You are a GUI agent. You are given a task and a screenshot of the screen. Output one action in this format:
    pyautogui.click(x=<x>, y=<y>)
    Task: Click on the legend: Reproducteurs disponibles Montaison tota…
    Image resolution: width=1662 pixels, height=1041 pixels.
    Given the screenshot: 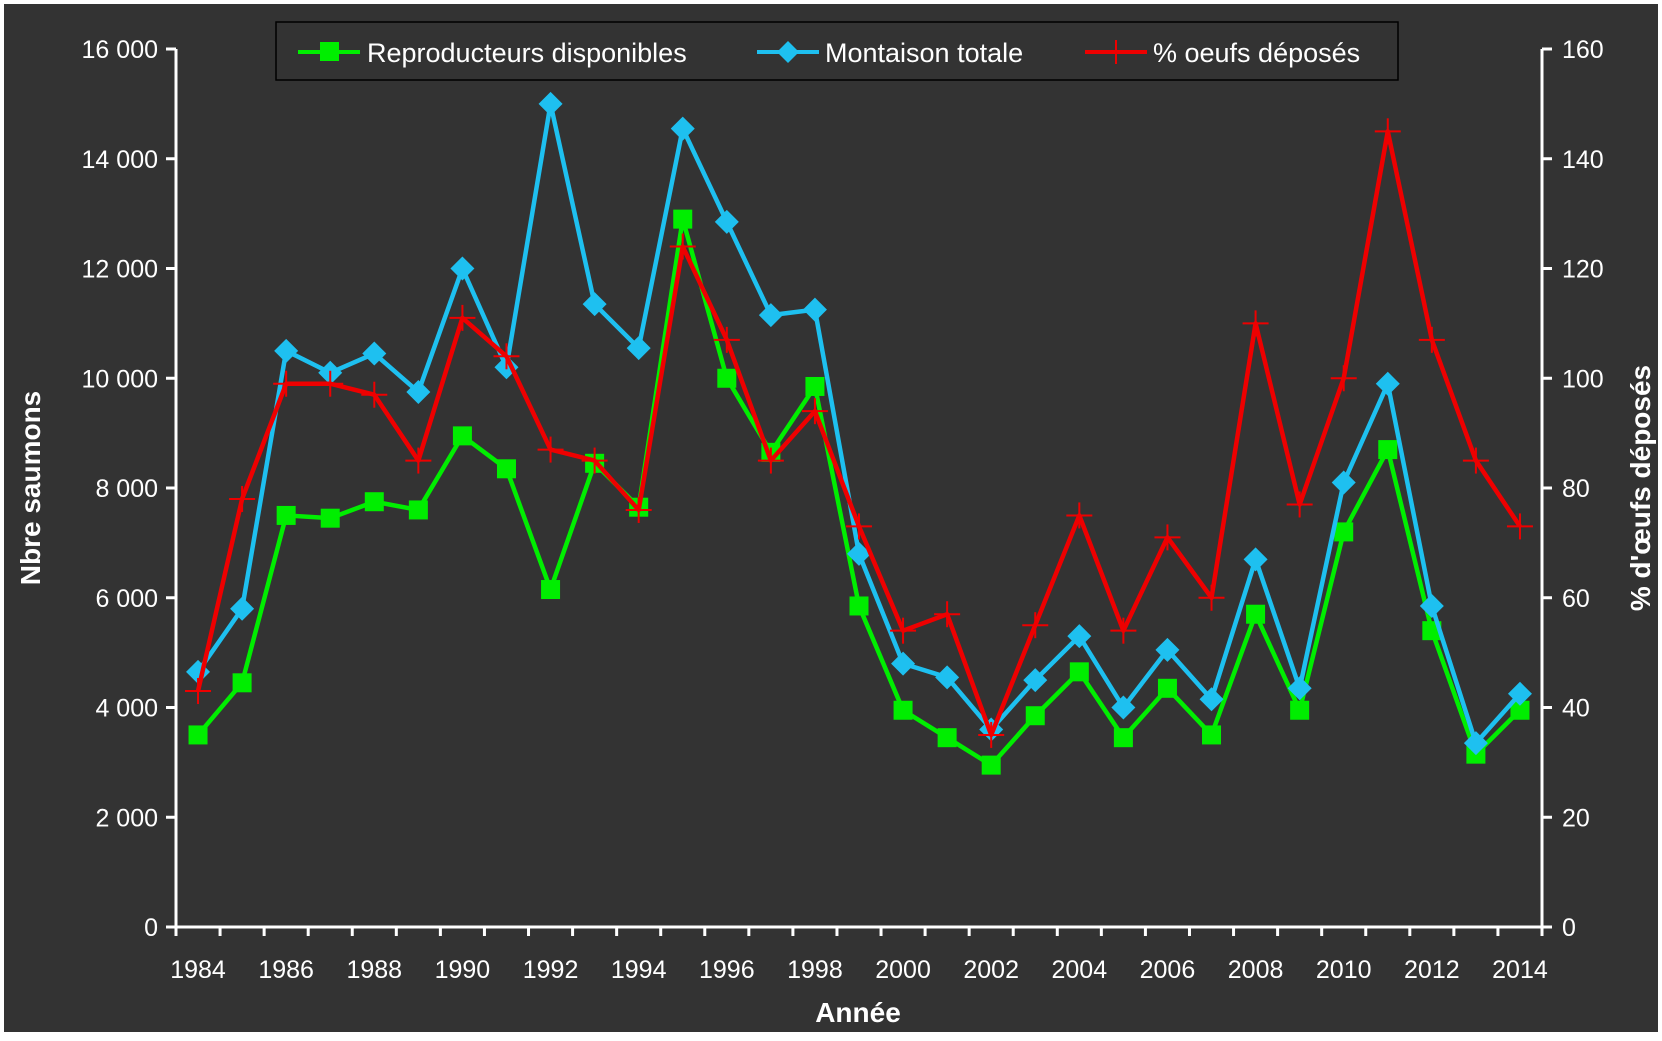 What is the action you would take?
    pyautogui.click(x=837, y=51)
    